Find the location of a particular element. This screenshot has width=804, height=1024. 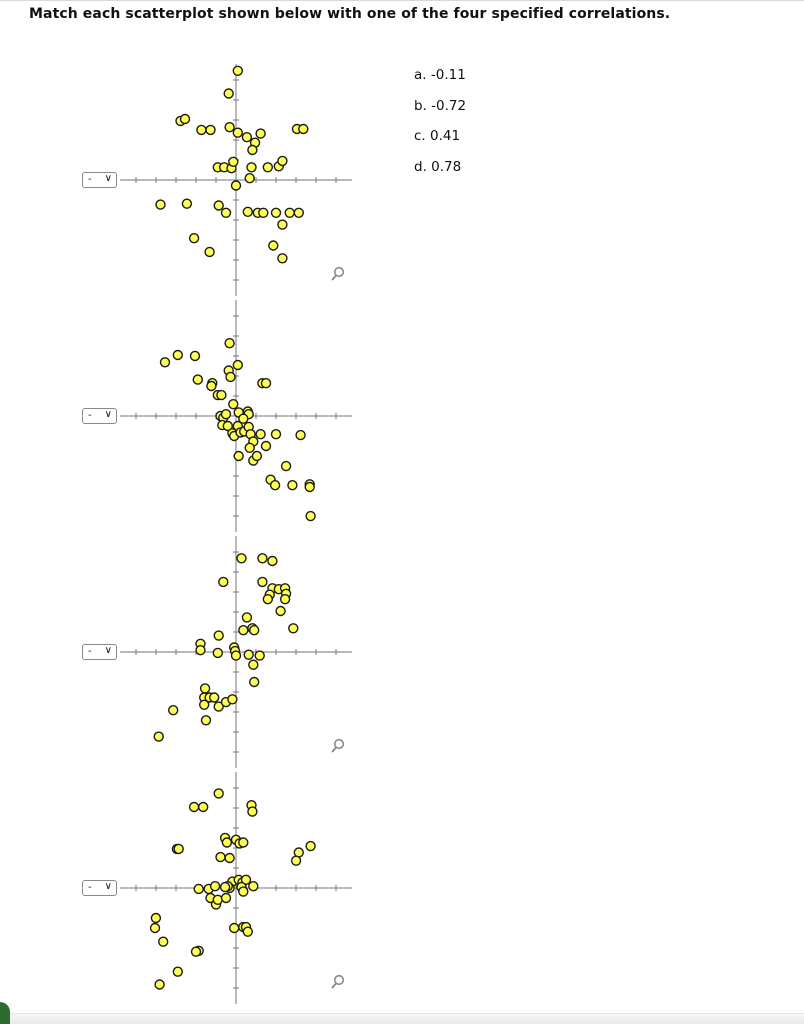

choice-c: c. 0.41 is located at coordinates (437, 136).